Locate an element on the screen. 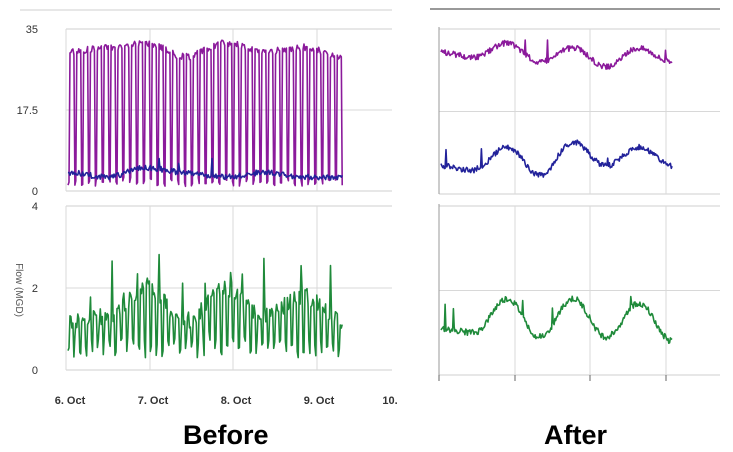 This screenshot has width=733, height=452. x-tick-label: 9. Oct is located at coordinates (319, 401).